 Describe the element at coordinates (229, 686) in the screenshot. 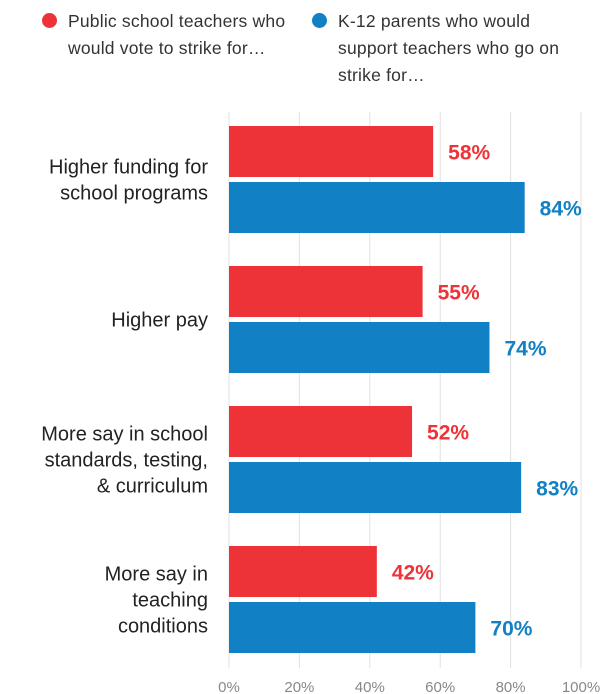

I see `x-tick-label: 0%` at that location.